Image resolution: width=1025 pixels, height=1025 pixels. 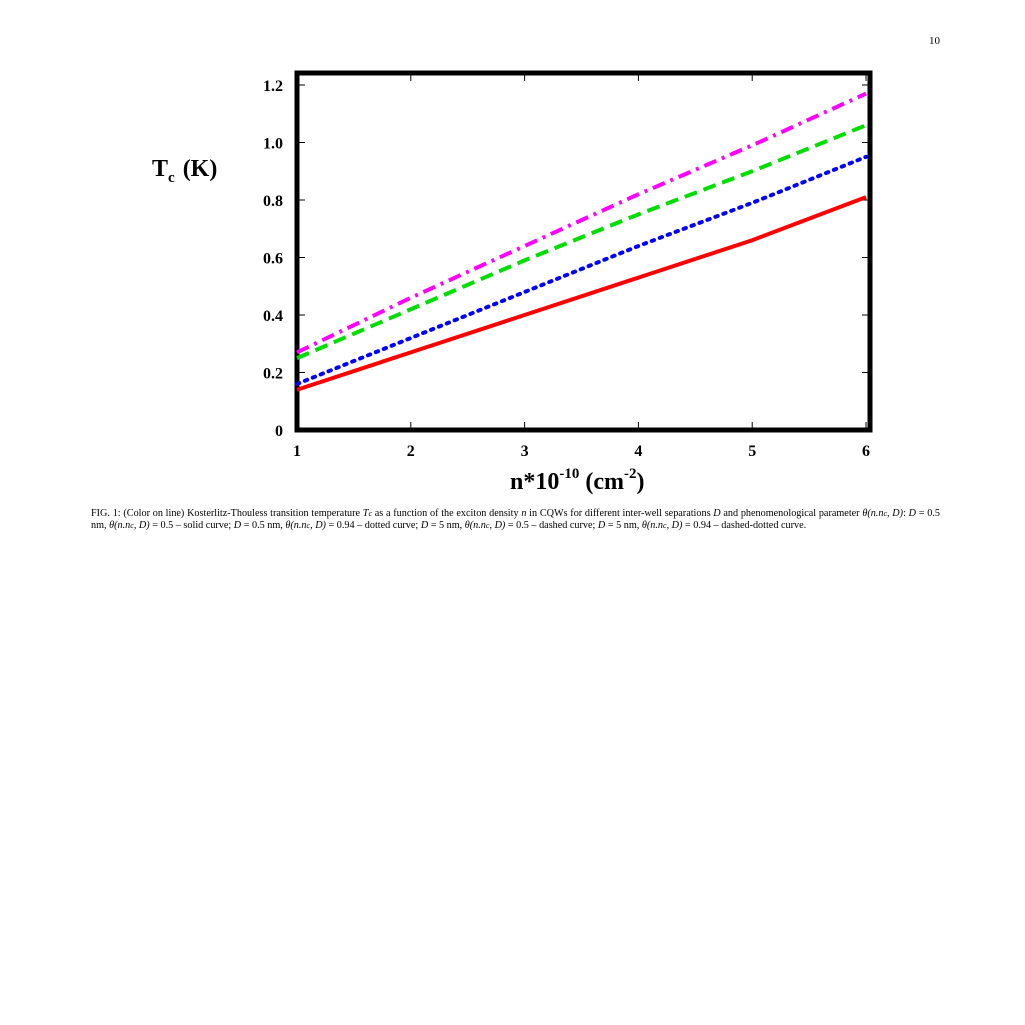 What do you see at coordinates (184, 171) in the screenshot?
I see `y-axis-label: Tc (K)` at bounding box center [184, 171].